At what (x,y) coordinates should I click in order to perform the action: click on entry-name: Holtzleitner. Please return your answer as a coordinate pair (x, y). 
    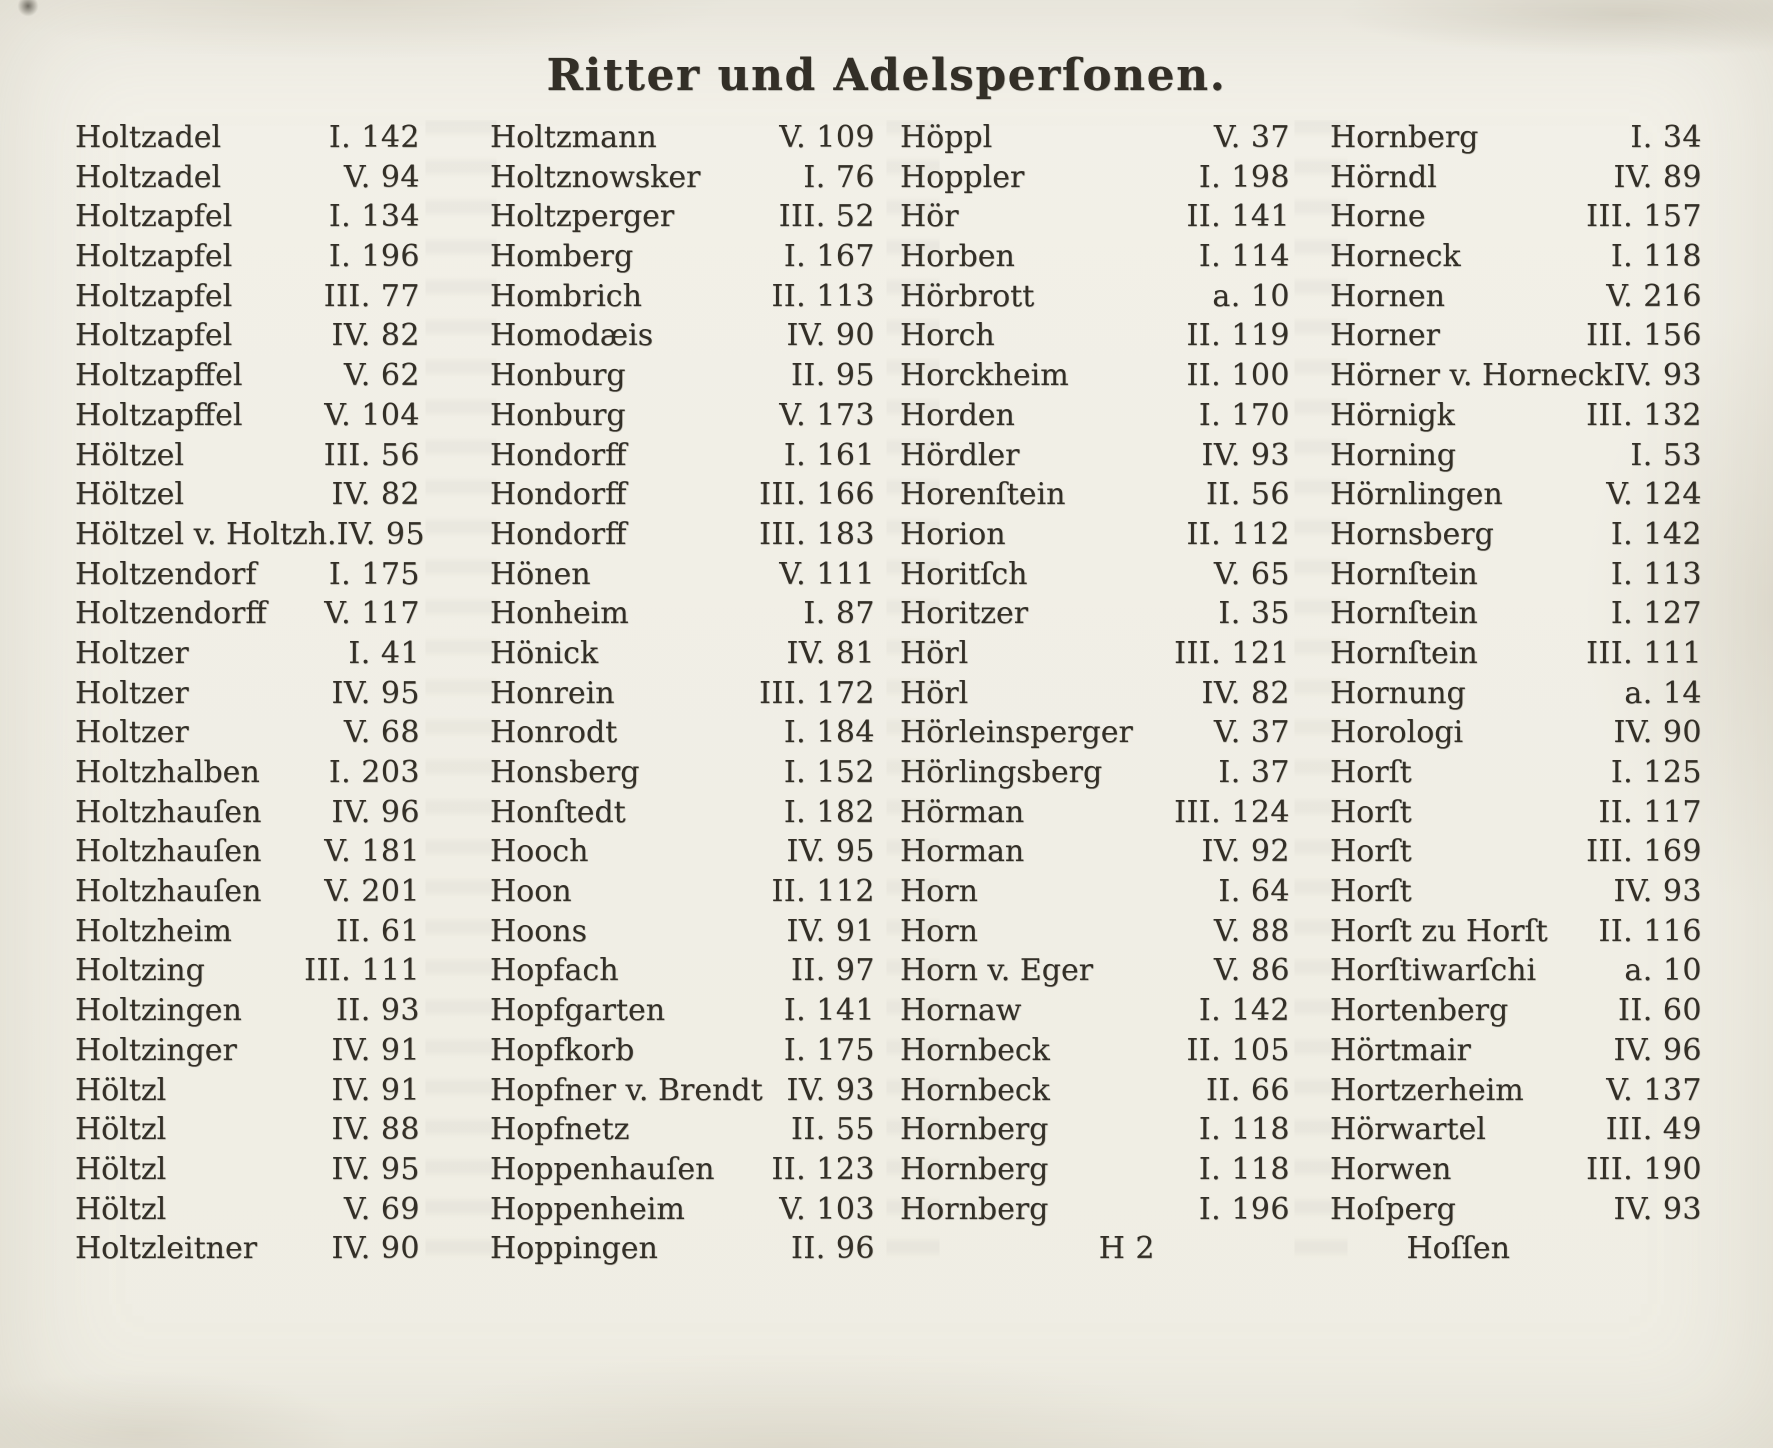
    Looking at the image, I should click on (166, 1249).